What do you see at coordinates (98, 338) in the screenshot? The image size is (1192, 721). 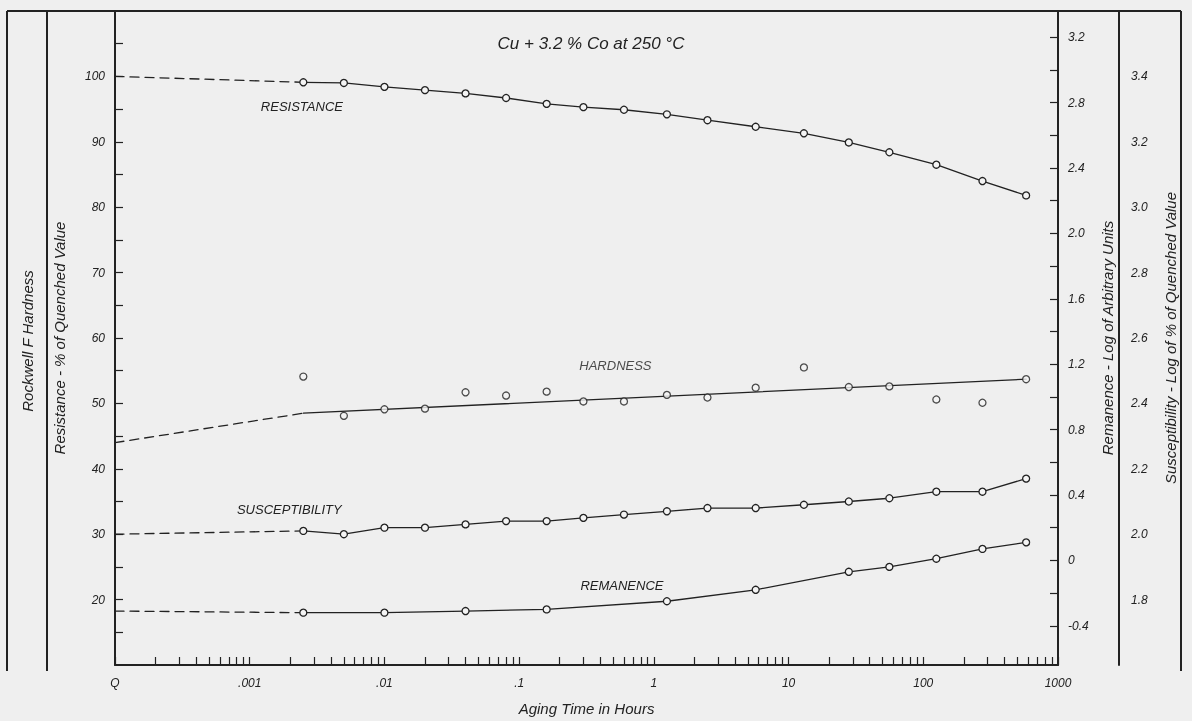 I see `y-tick-label: 60` at bounding box center [98, 338].